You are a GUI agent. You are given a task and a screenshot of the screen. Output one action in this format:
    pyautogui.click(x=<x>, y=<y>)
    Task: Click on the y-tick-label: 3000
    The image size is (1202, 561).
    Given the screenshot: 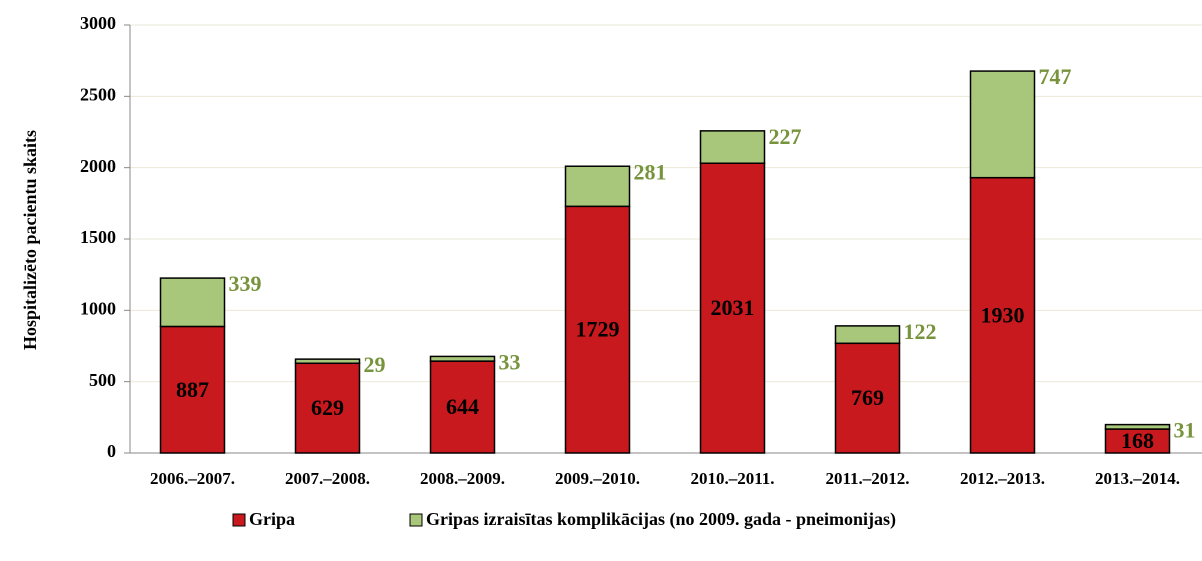 What is the action you would take?
    pyautogui.click(x=98, y=23)
    